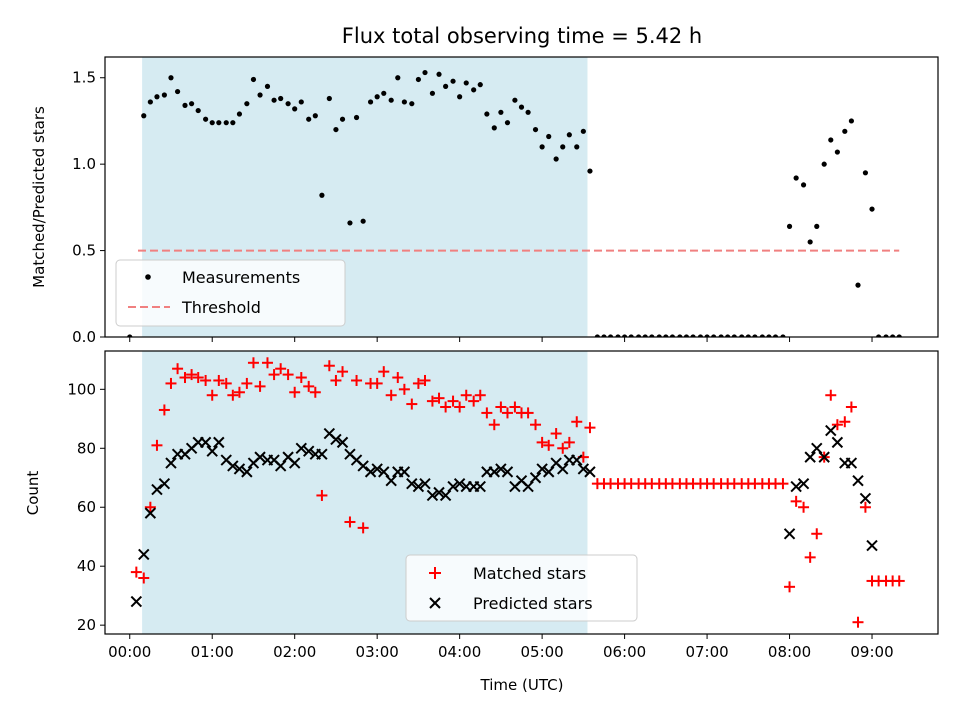 The width and height of the screenshot is (960, 720). I want to click on count-y-tick-label: 40, so click(86, 566).